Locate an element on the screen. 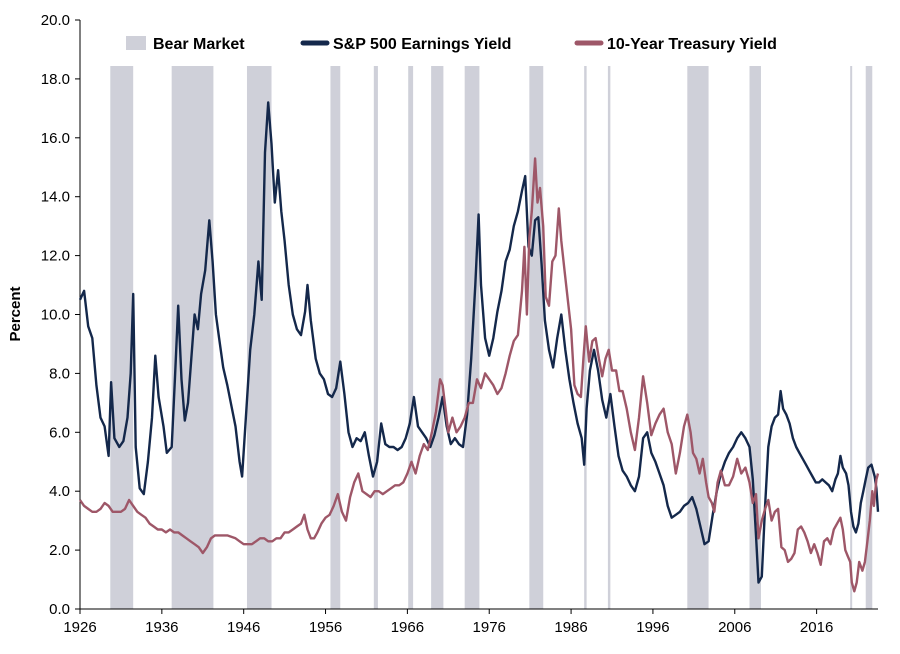  legend-label-treasury-yield: 10-Year Treasury Yield is located at coordinates (692, 44).